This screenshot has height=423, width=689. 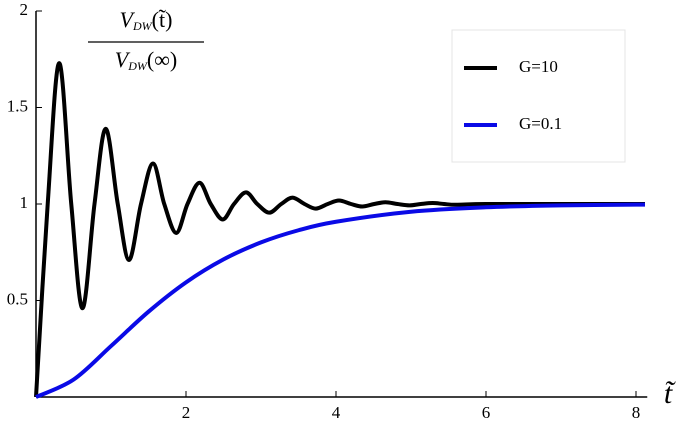 What do you see at coordinates (540, 123) in the screenshot?
I see `legend-label: G=0.1` at bounding box center [540, 123].